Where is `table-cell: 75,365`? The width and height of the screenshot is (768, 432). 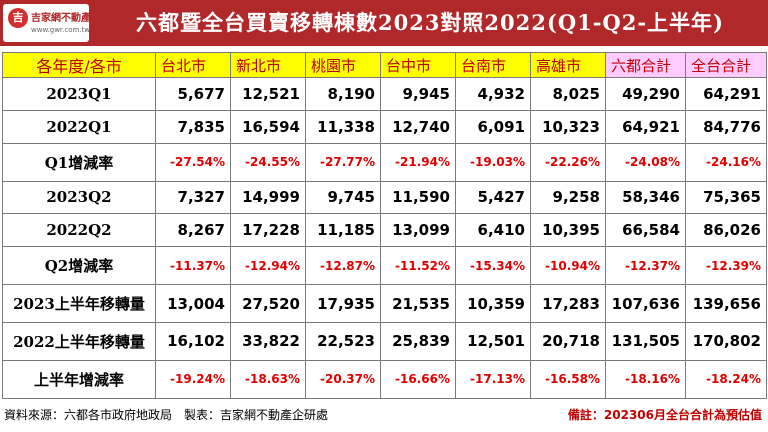 table-cell: 75,365 is located at coordinates (726, 197).